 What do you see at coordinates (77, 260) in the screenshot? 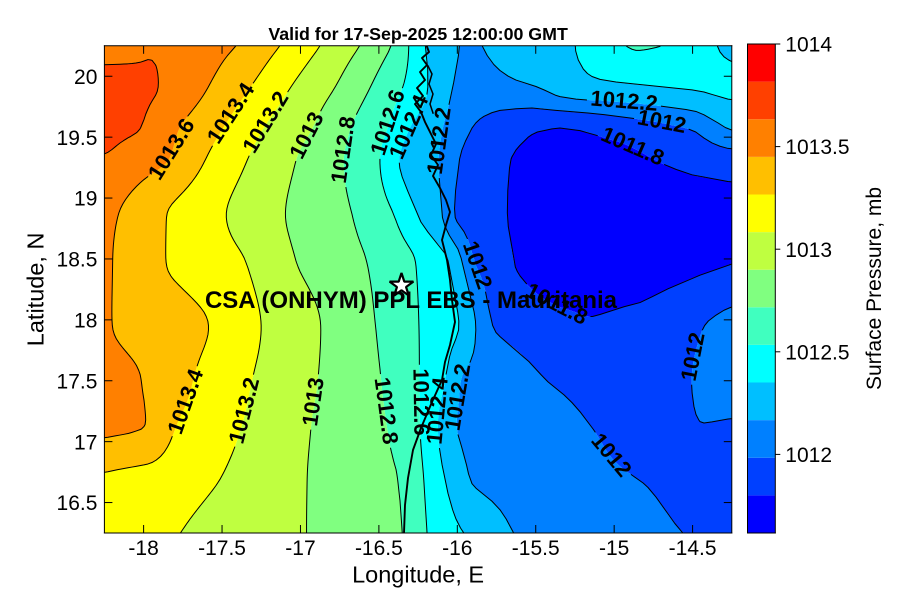
I see `svg-text: 18.5` at bounding box center [77, 260].